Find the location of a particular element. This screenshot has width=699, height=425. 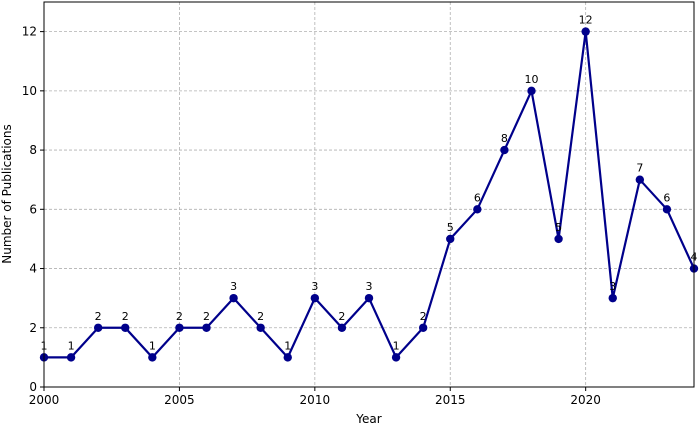

data-label: 8 is located at coordinates (504, 138).